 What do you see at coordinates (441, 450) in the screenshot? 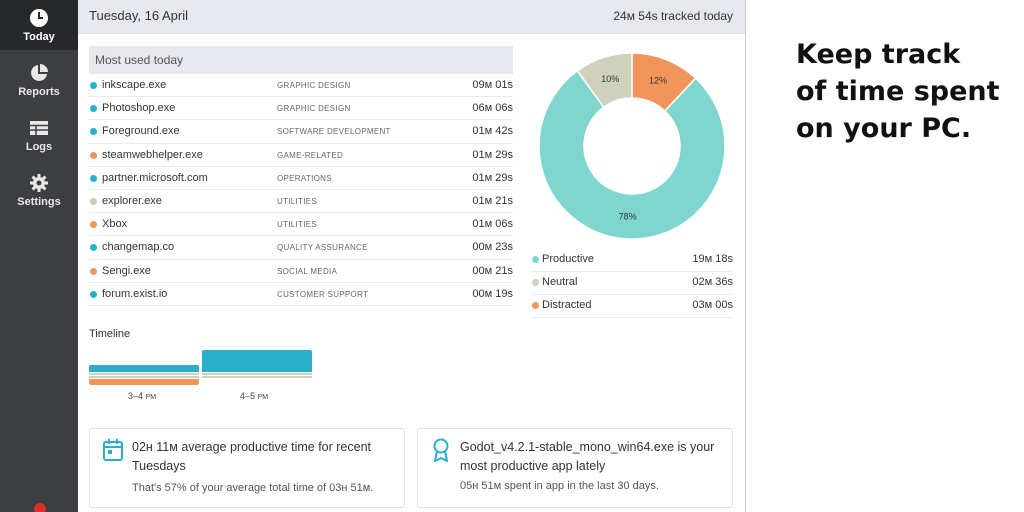
I see `award-icon` at bounding box center [441, 450].